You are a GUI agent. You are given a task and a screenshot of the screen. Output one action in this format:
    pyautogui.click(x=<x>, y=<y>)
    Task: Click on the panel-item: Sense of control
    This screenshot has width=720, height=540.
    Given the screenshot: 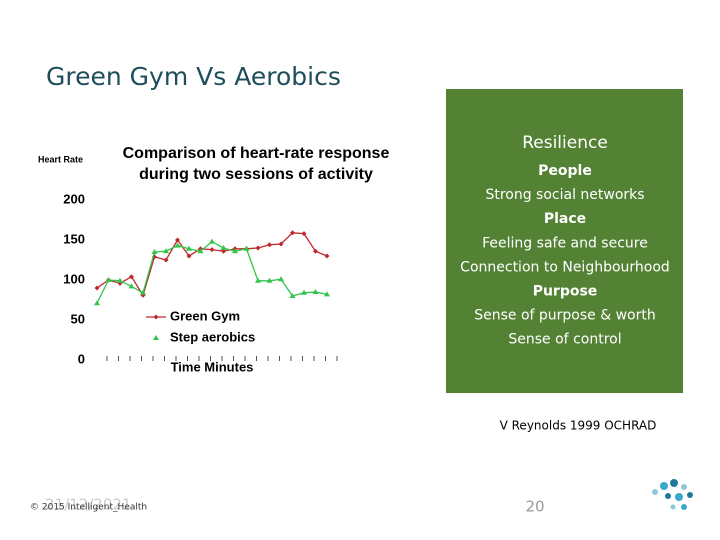 What is the action you would take?
    pyautogui.click(x=564, y=340)
    